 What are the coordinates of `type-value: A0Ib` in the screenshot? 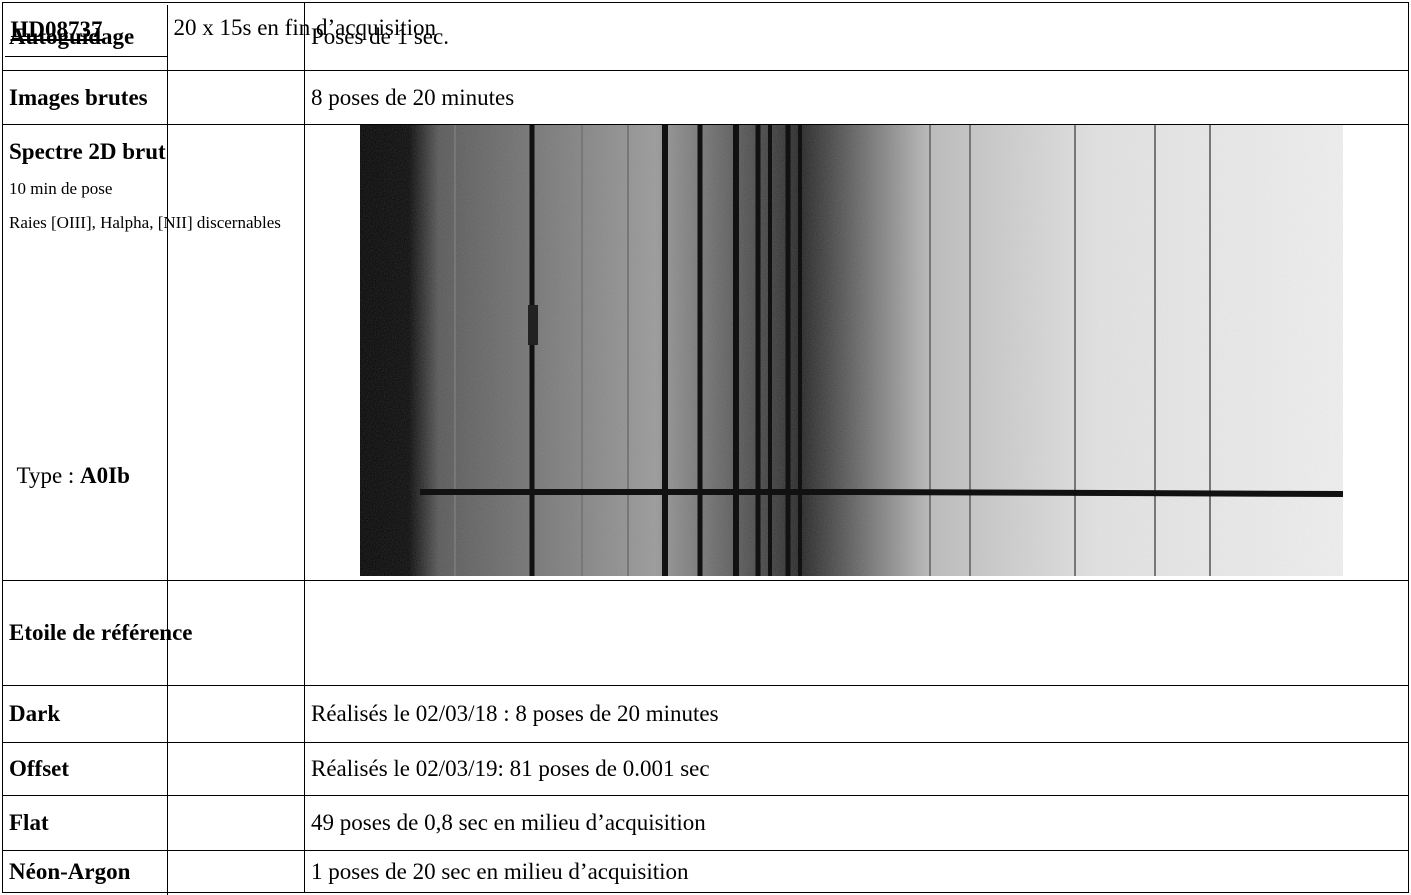 It's located at (105, 475).